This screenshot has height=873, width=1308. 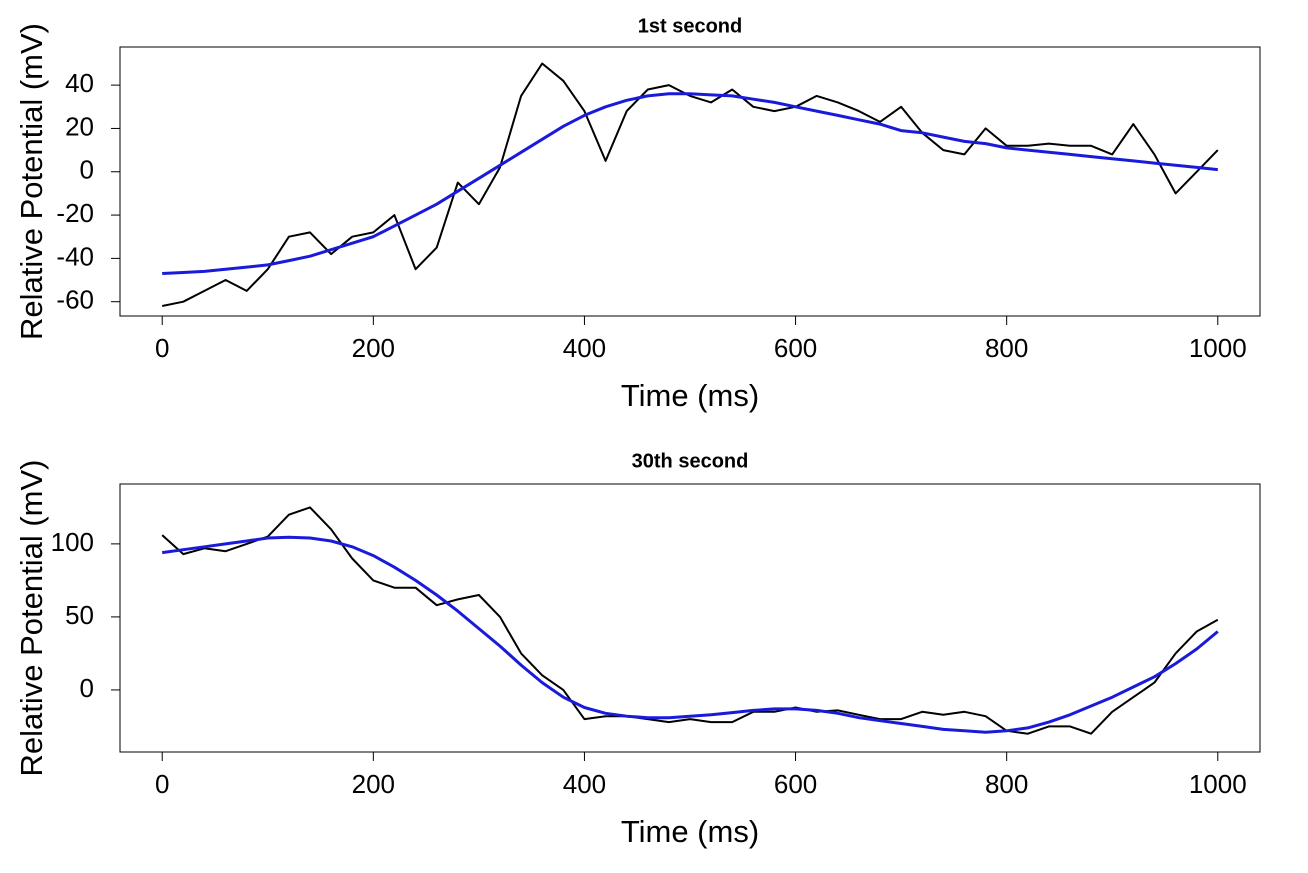 I want to click on chart-title: 30th second, so click(x=690, y=461).